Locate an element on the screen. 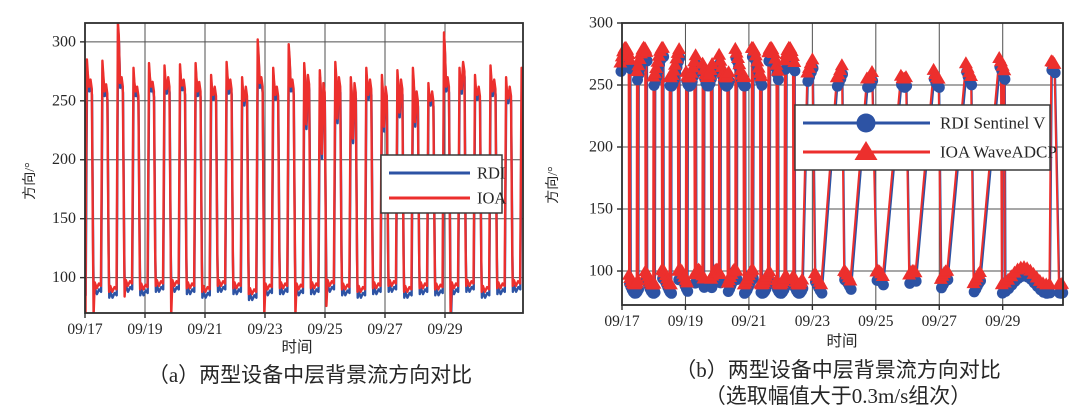 This screenshot has height=414, width=1080. panel-a-legend: RDI IOA is located at coordinates (443, 184).